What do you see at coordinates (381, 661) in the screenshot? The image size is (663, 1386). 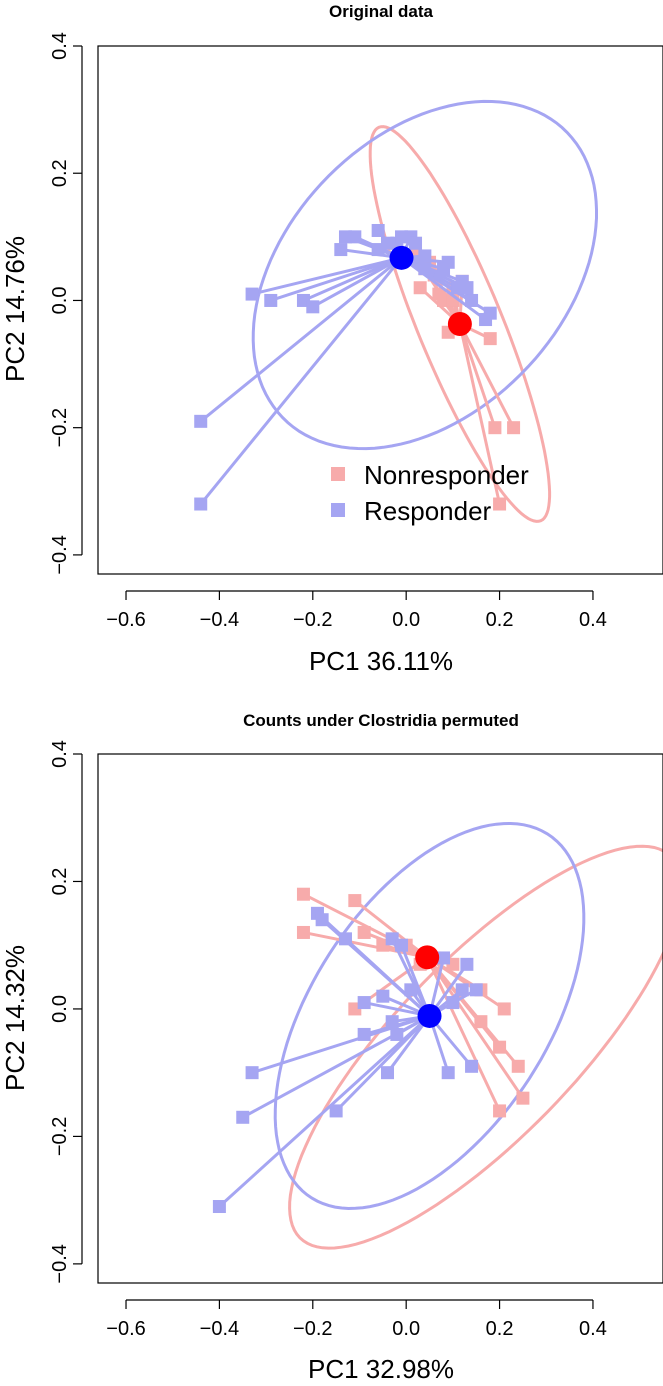 I see `x-axis-label: PC1 36.11%` at bounding box center [381, 661].